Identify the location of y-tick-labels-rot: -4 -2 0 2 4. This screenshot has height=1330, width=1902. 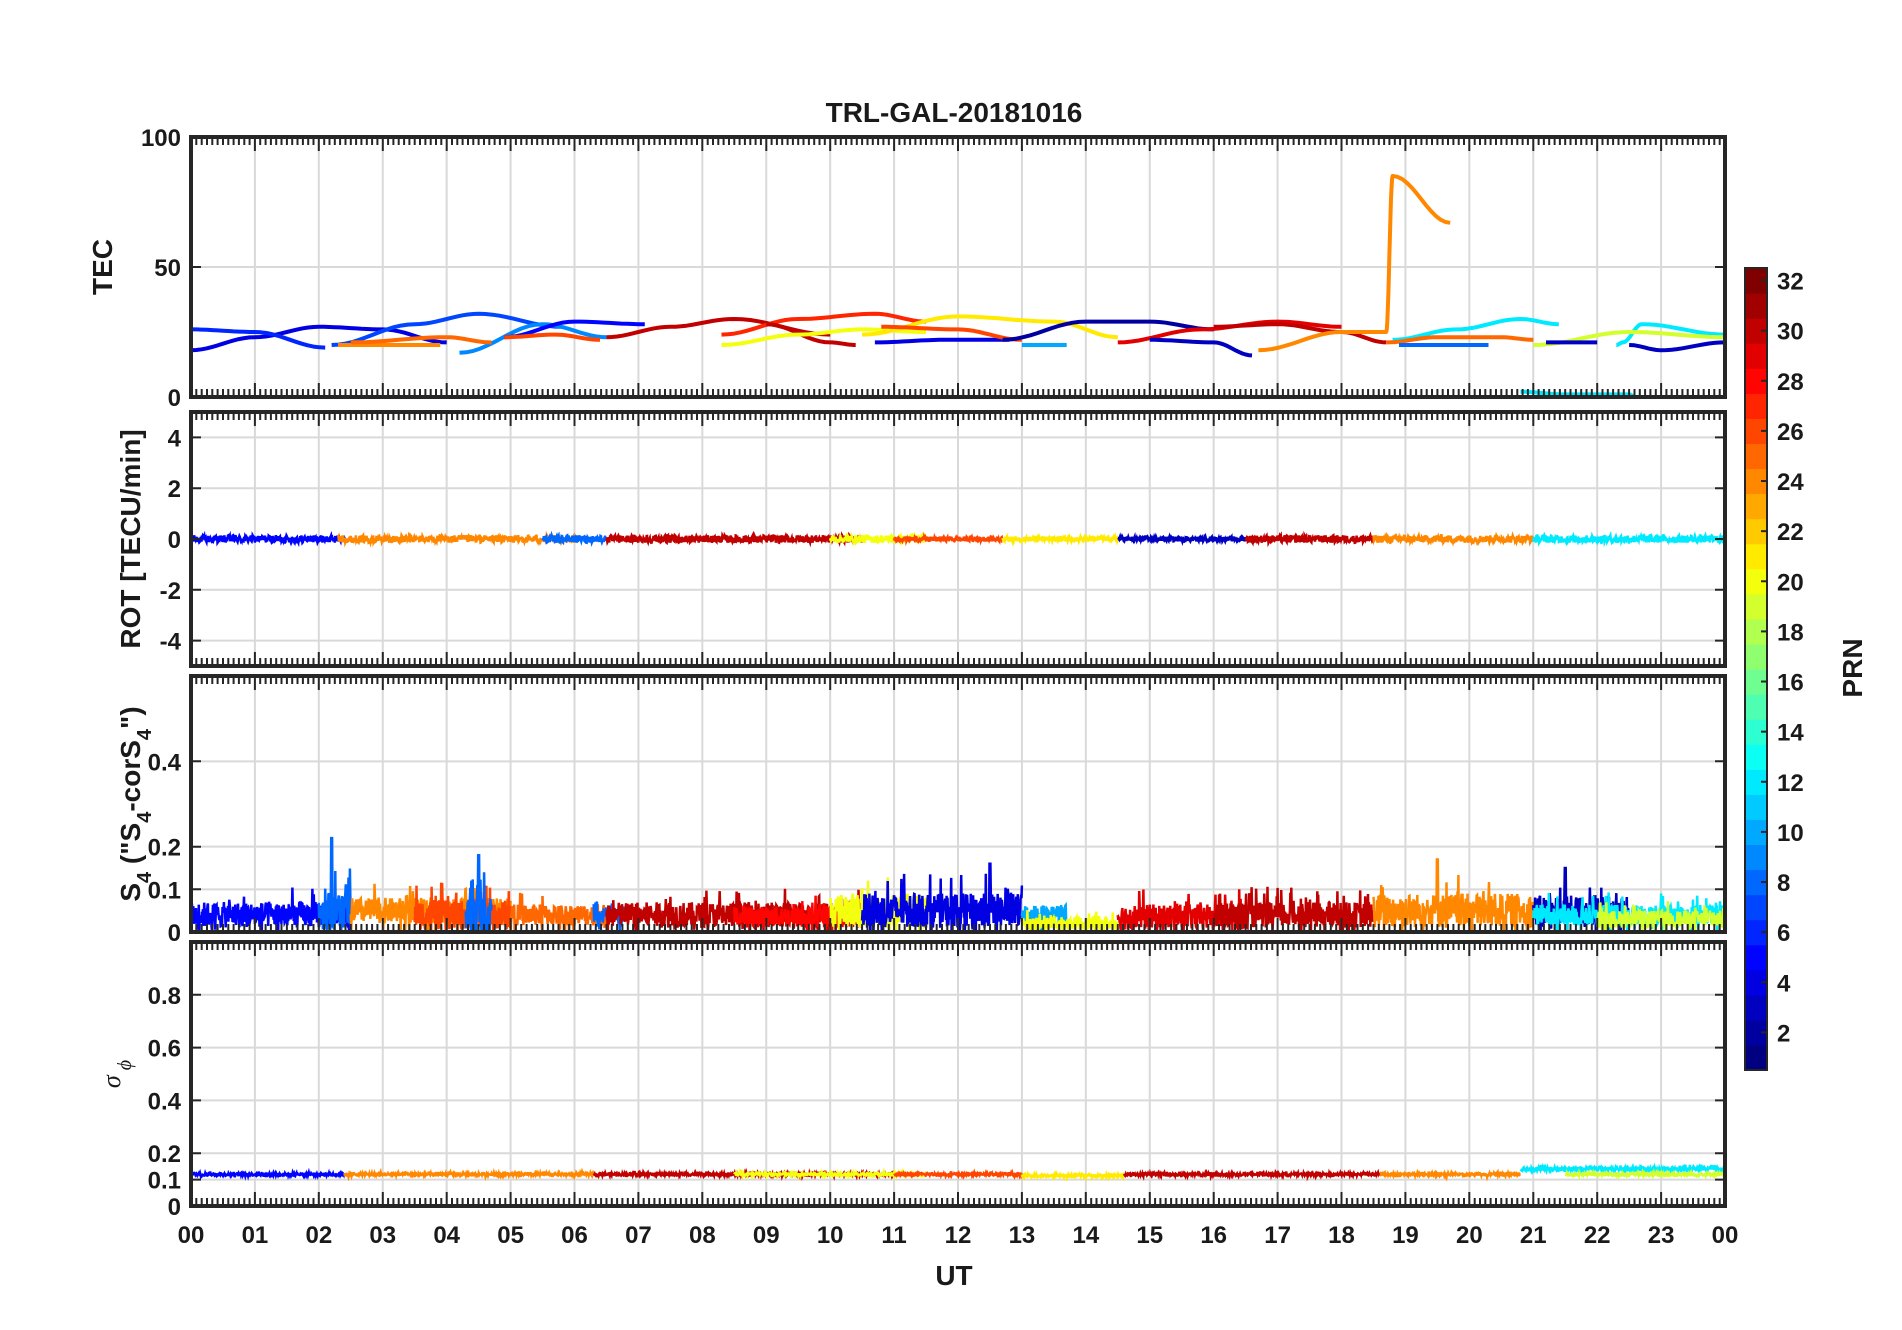
(171, 540).